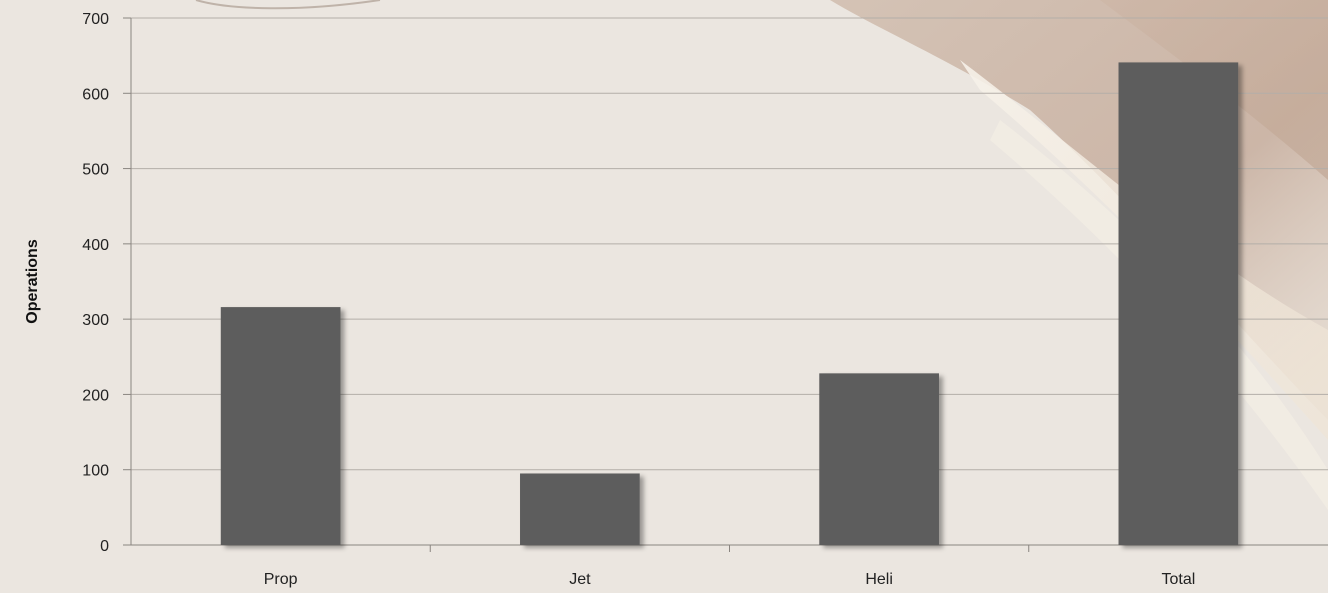 The image size is (1328, 593). What do you see at coordinates (95, 471) in the screenshot?
I see `y-tick-label: 100` at bounding box center [95, 471].